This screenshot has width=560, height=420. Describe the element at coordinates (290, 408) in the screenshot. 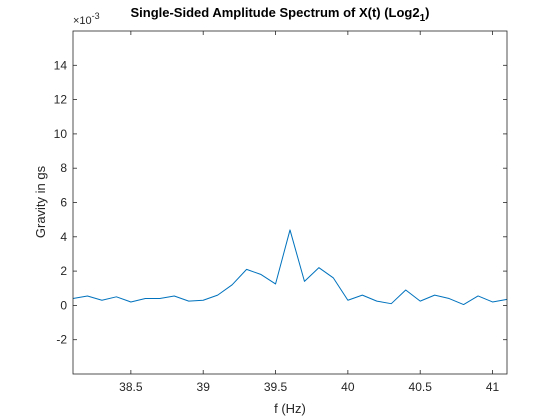

I see `x-axis-label: f (Hz)` at that location.